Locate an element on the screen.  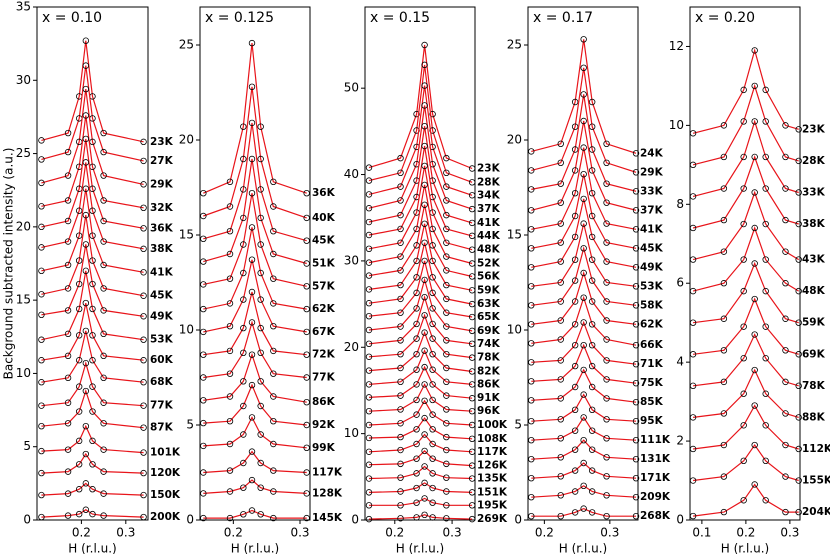
series-label: 53K is located at coordinates (162, 340).